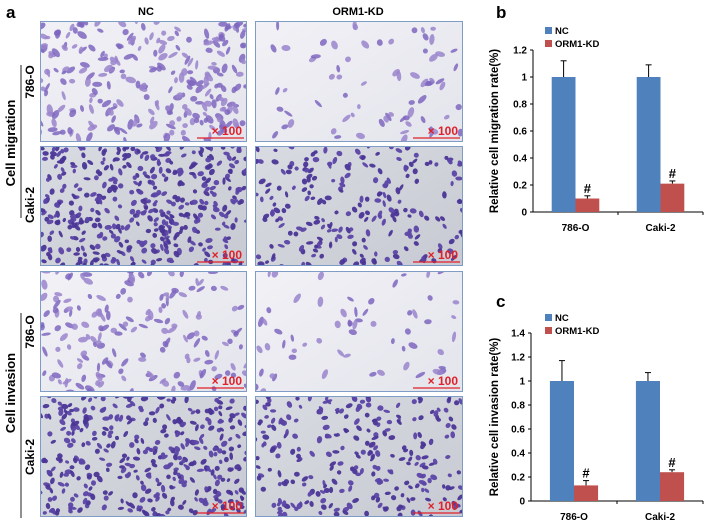  I want to click on group-label-invasion: Cell invasion, so click(10, 393).